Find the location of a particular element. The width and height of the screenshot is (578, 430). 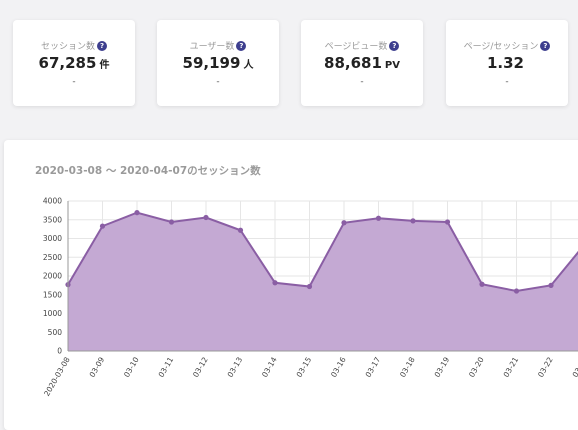

stat-card-users: ユーザー数? 59,199 人 - is located at coordinates (218, 63).